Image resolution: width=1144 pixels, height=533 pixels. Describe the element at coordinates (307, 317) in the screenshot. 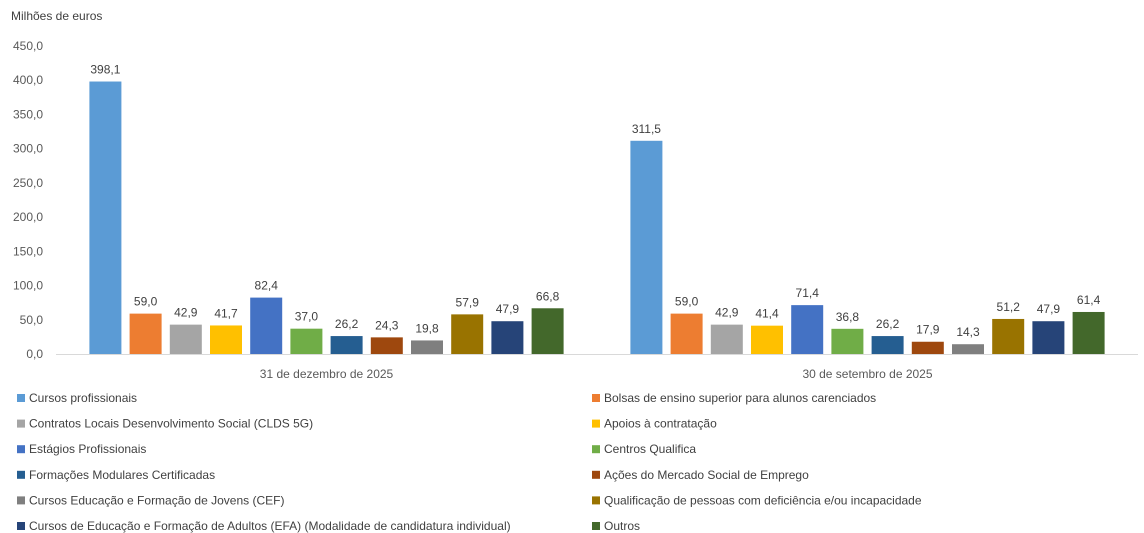

I see `data-label: 37,0` at that location.